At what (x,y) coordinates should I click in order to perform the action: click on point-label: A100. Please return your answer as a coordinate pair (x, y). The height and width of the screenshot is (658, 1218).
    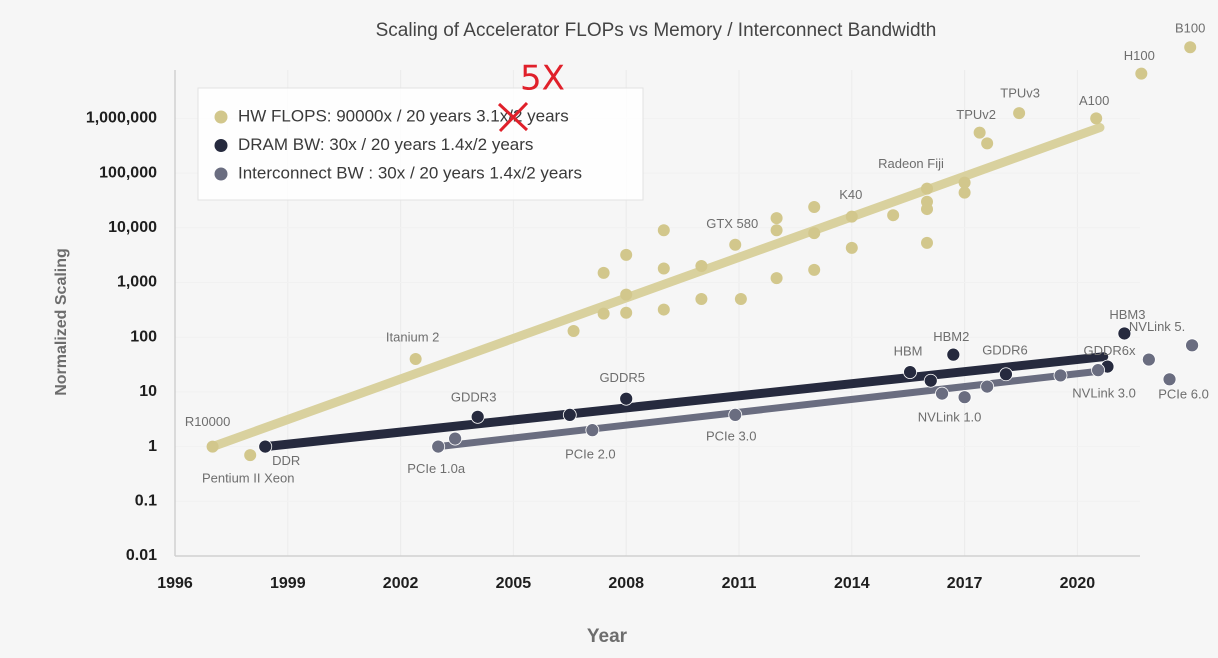
    Looking at the image, I should click on (1094, 100).